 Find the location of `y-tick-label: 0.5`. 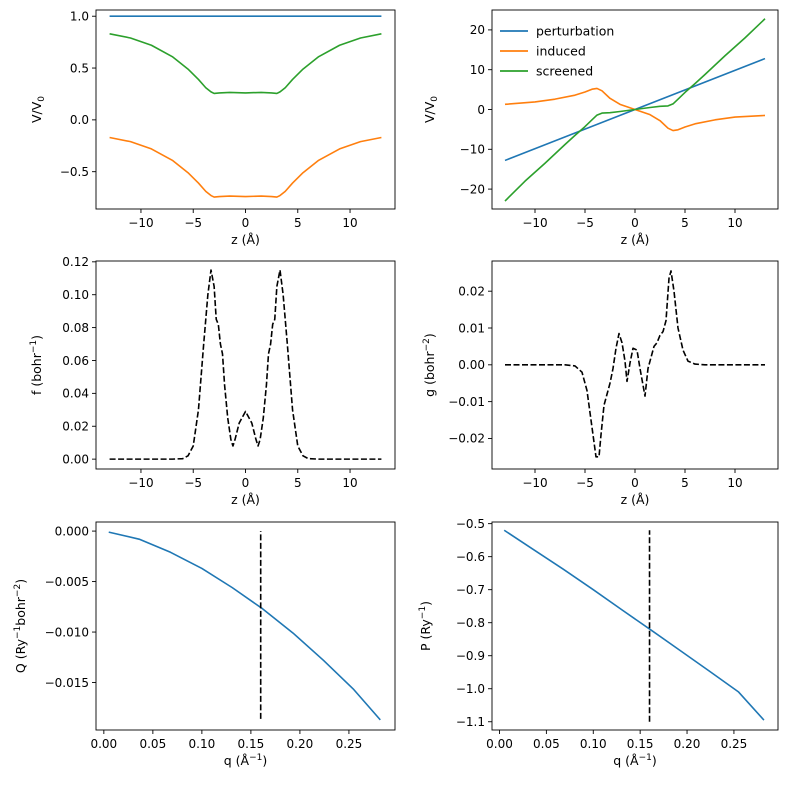

y-tick-label: 0.5 is located at coordinates (79, 68).